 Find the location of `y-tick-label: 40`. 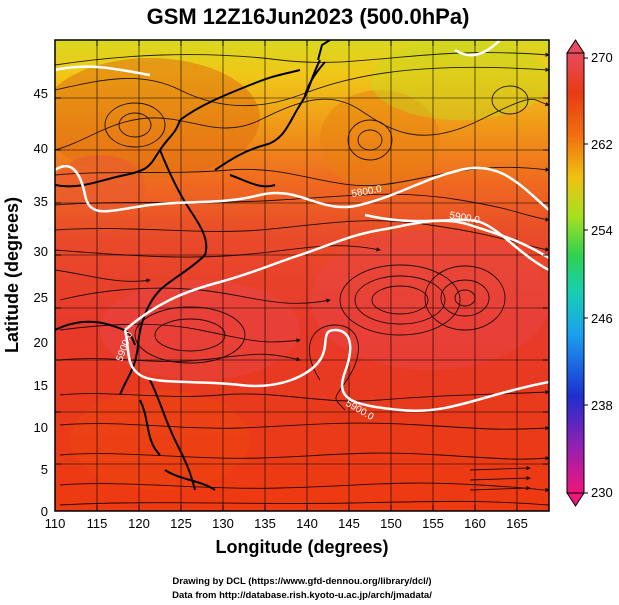

y-tick-label: 40 is located at coordinates (41, 148).